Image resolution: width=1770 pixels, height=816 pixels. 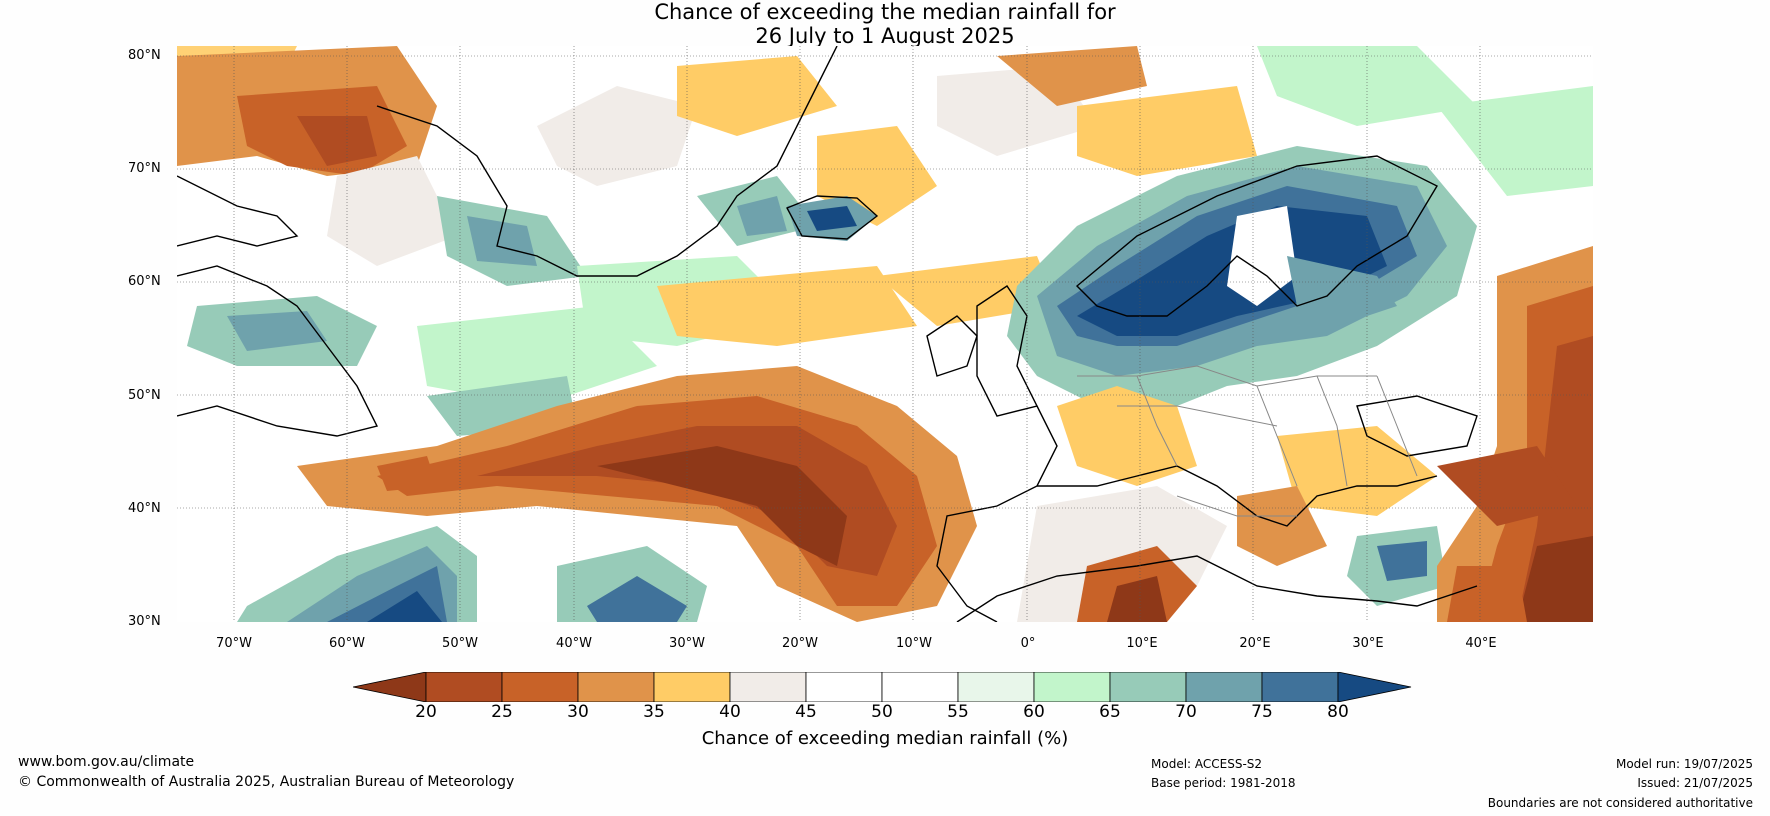 What do you see at coordinates (1262, 712) in the screenshot?
I see `colorbar-tick-label: 75` at bounding box center [1262, 712].